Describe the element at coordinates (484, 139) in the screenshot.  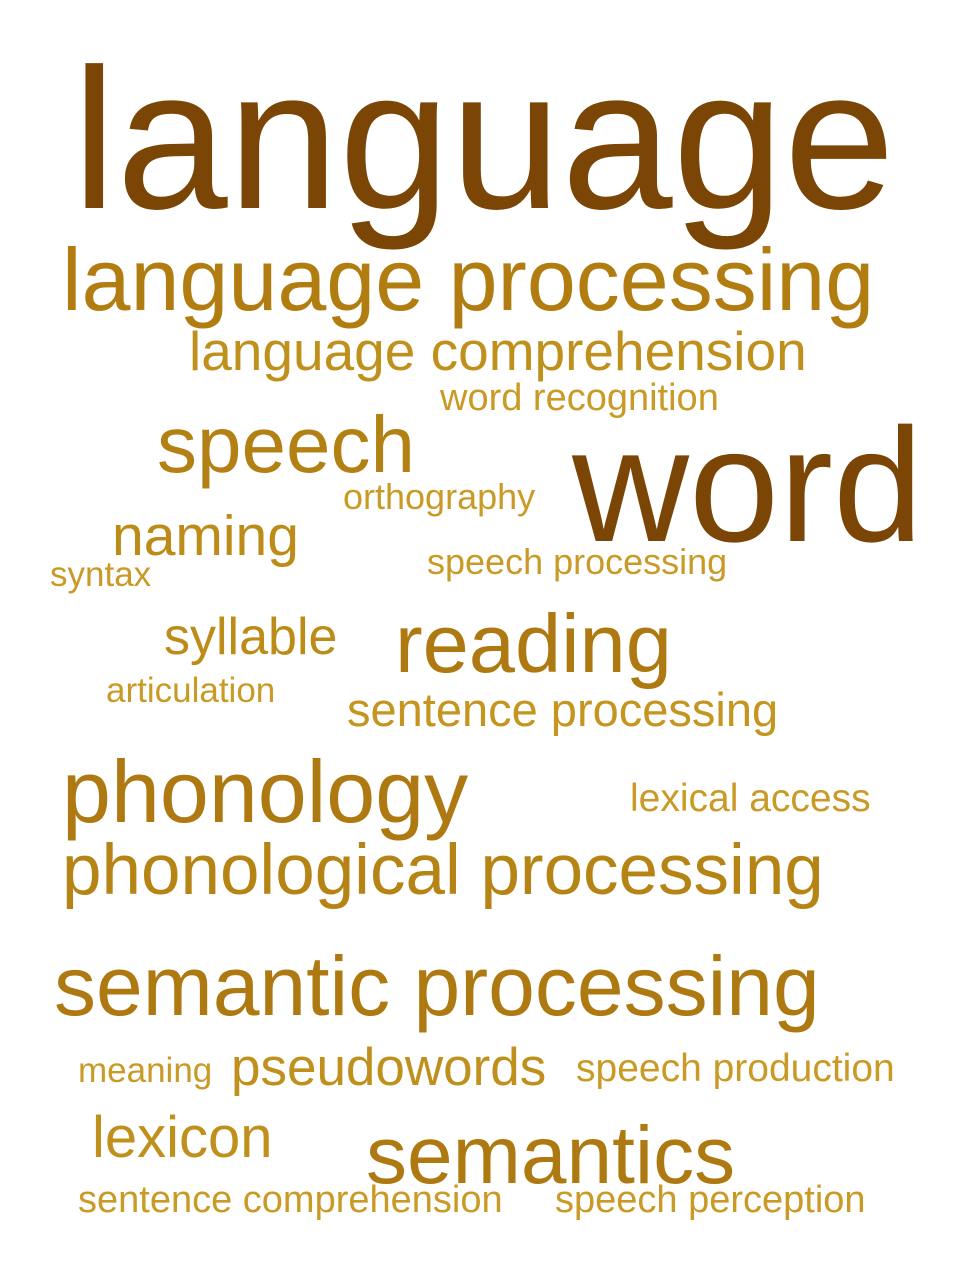
I see `word-language: language` at that location.